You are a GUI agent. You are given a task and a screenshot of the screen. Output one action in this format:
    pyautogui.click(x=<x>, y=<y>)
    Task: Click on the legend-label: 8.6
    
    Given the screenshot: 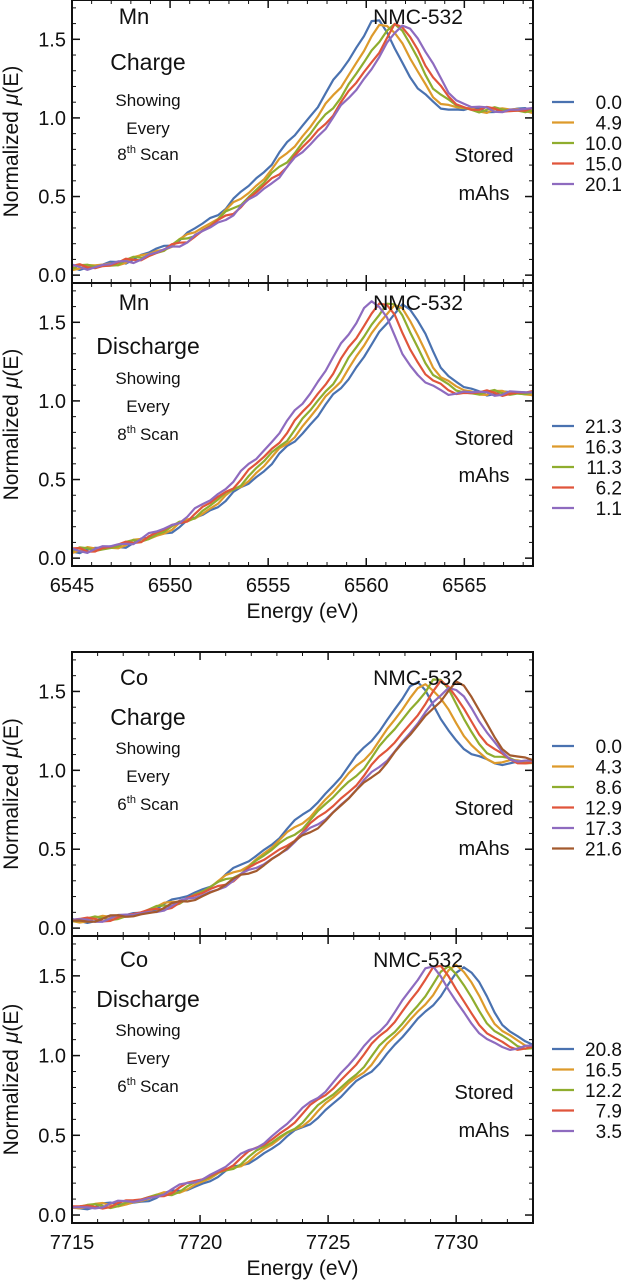 What is the action you would take?
    pyautogui.click(x=609, y=788)
    